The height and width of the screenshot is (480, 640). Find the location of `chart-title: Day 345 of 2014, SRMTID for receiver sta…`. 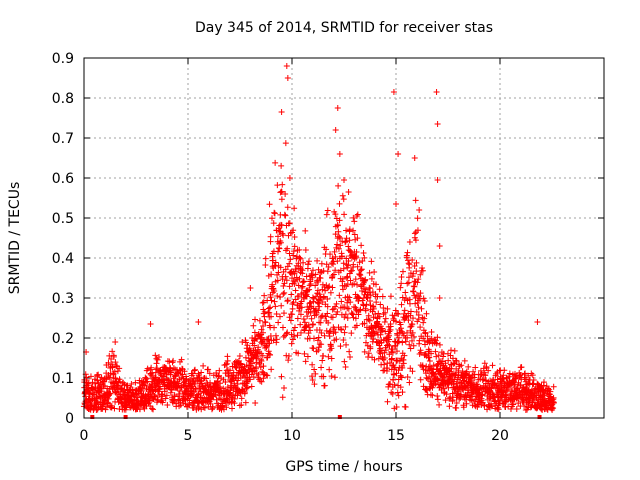

chart-title: Day 345 of 2014, SRMTID for receiver sta… is located at coordinates (344, 28).